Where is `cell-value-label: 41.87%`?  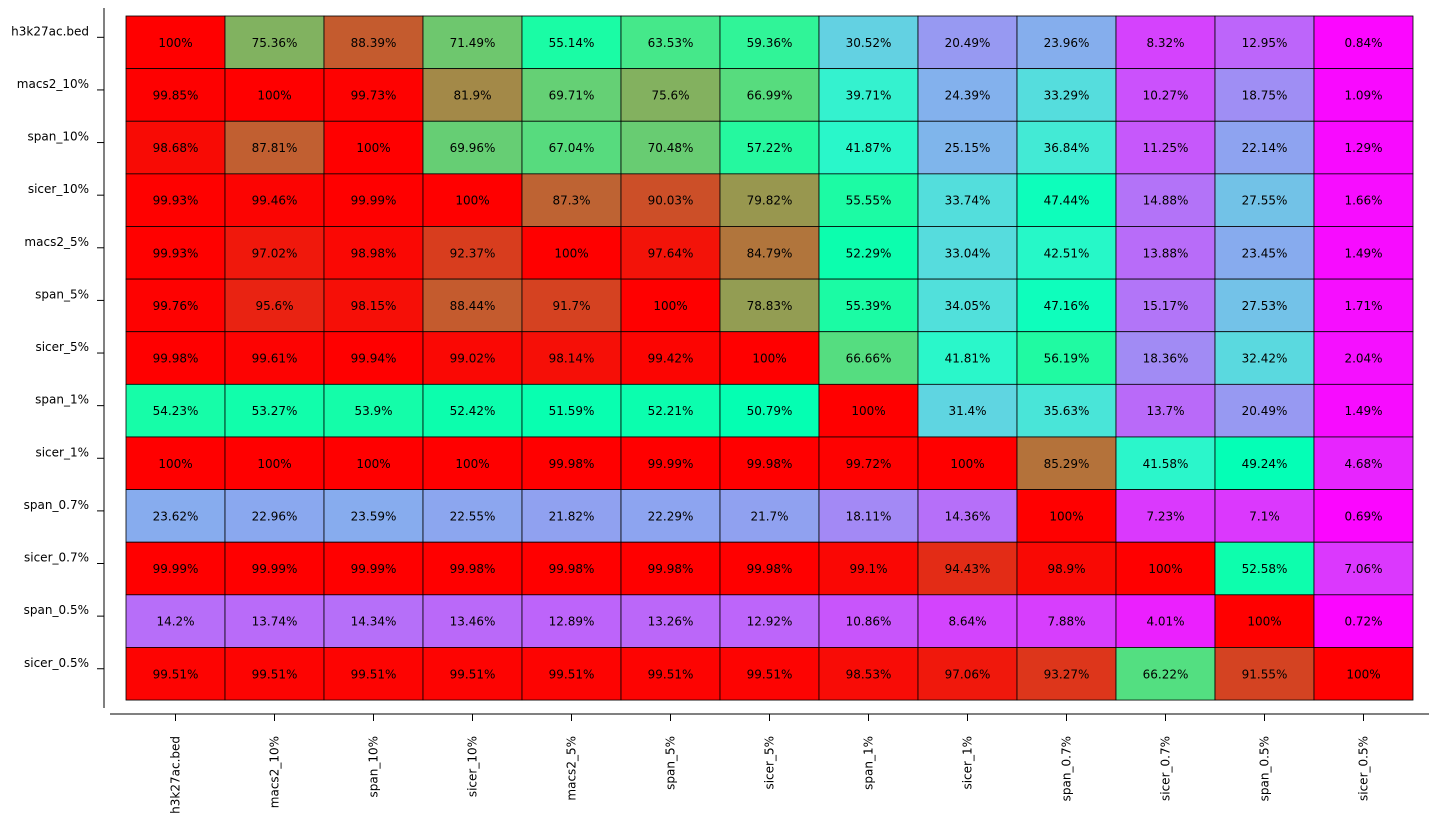
cell-value-label: 41.87% is located at coordinates (869, 148).